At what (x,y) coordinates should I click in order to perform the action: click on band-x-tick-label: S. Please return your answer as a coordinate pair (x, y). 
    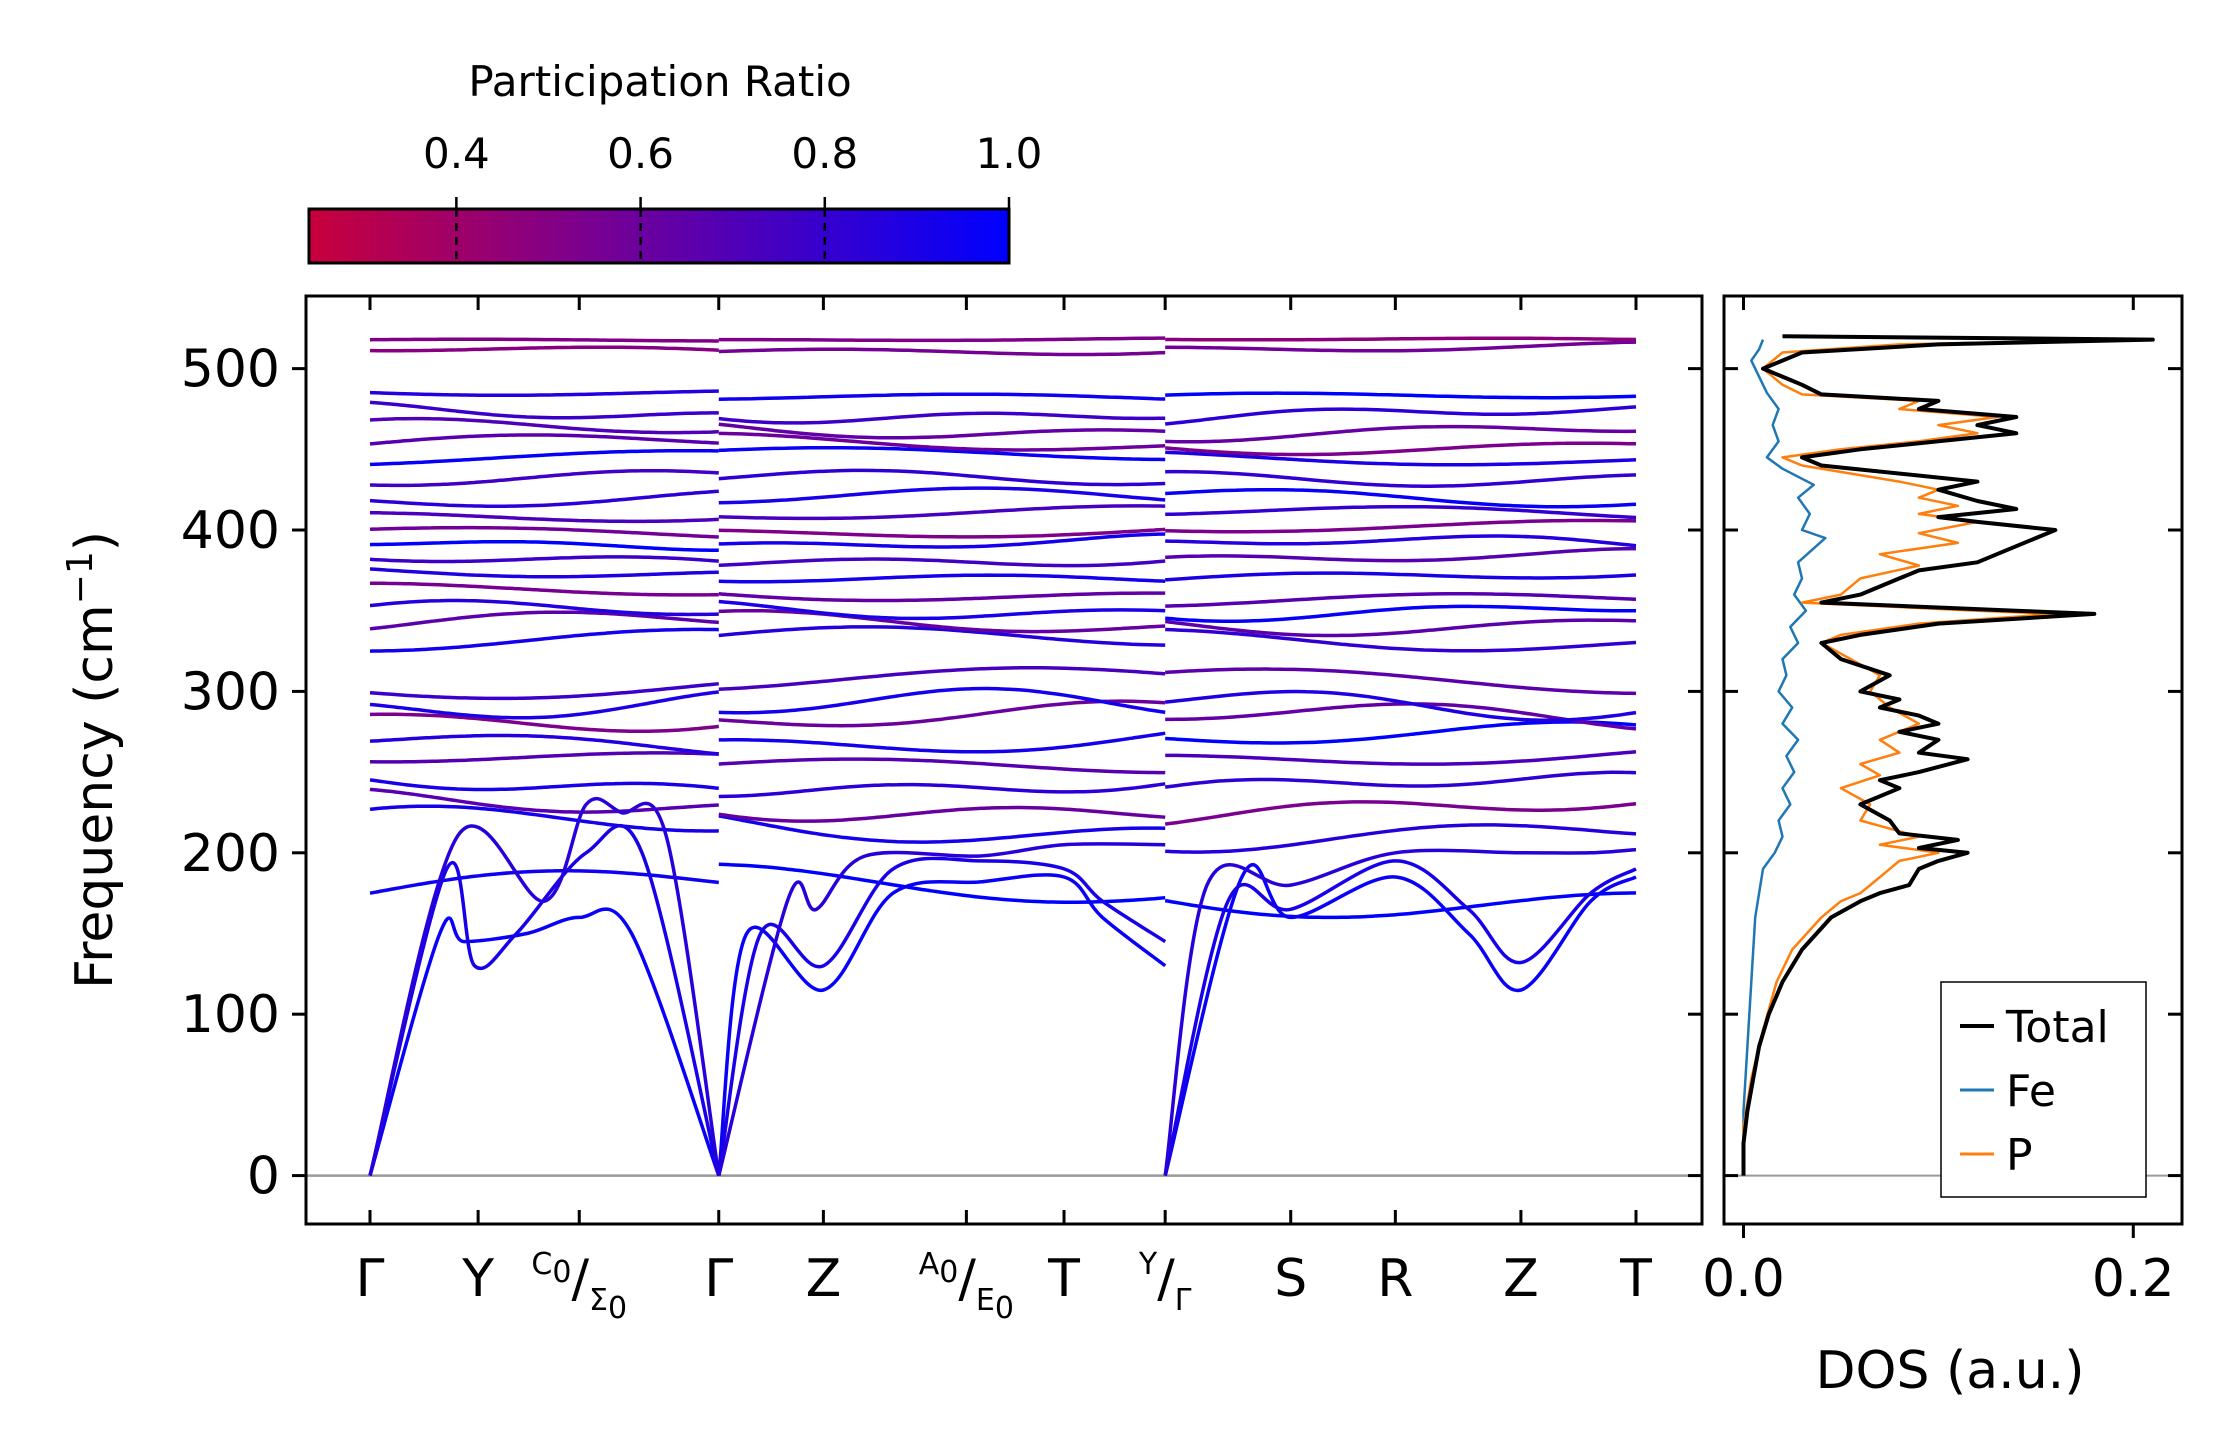
    Looking at the image, I should click on (1290, 1279).